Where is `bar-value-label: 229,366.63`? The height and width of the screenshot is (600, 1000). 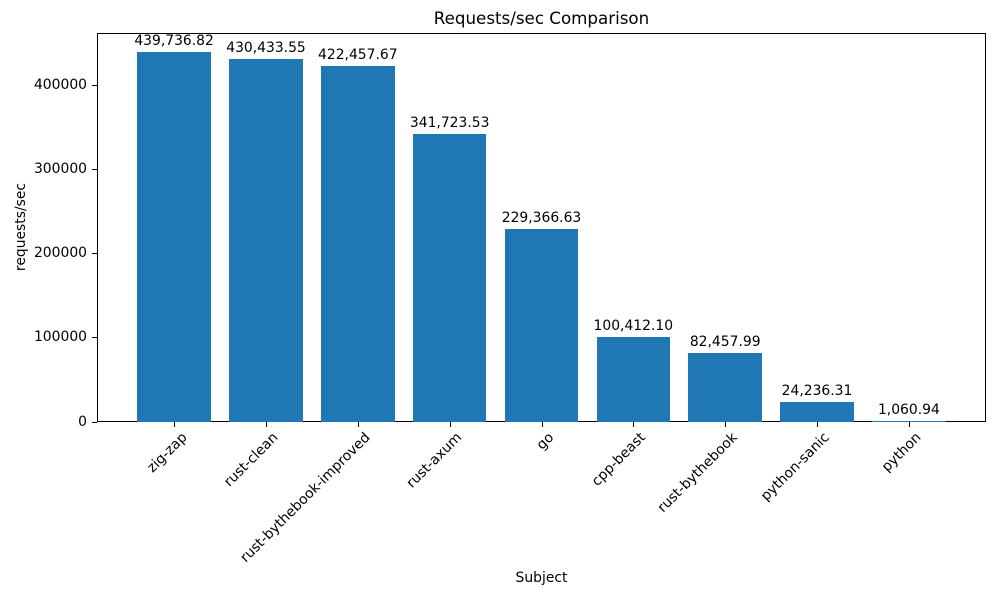
bar-value-label: 229,366.63 is located at coordinates (541, 218).